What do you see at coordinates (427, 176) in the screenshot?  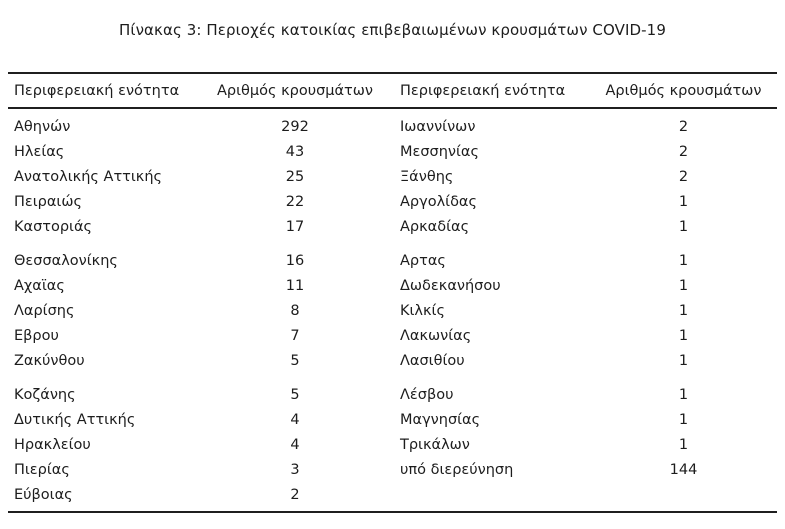 I see `region-cell: Ξάνθης` at bounding box center [427, 176].